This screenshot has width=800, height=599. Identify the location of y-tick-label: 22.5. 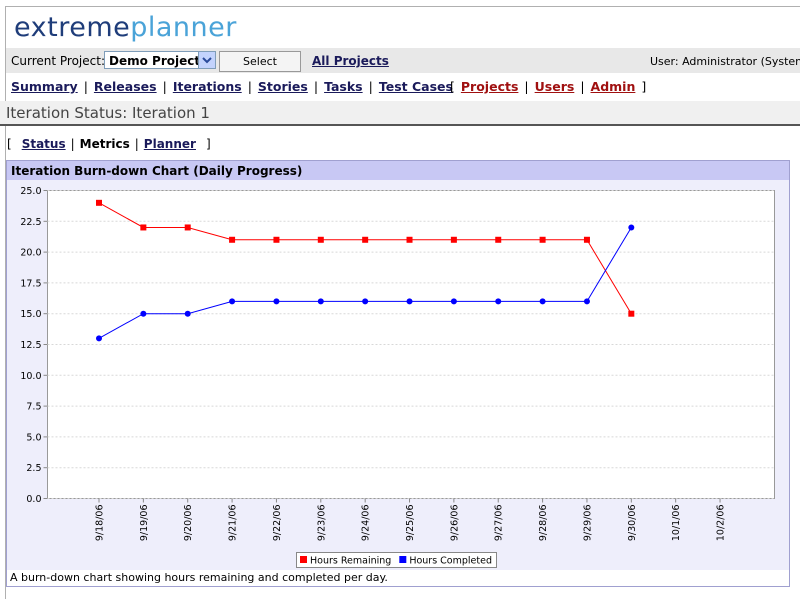
(30, 222).